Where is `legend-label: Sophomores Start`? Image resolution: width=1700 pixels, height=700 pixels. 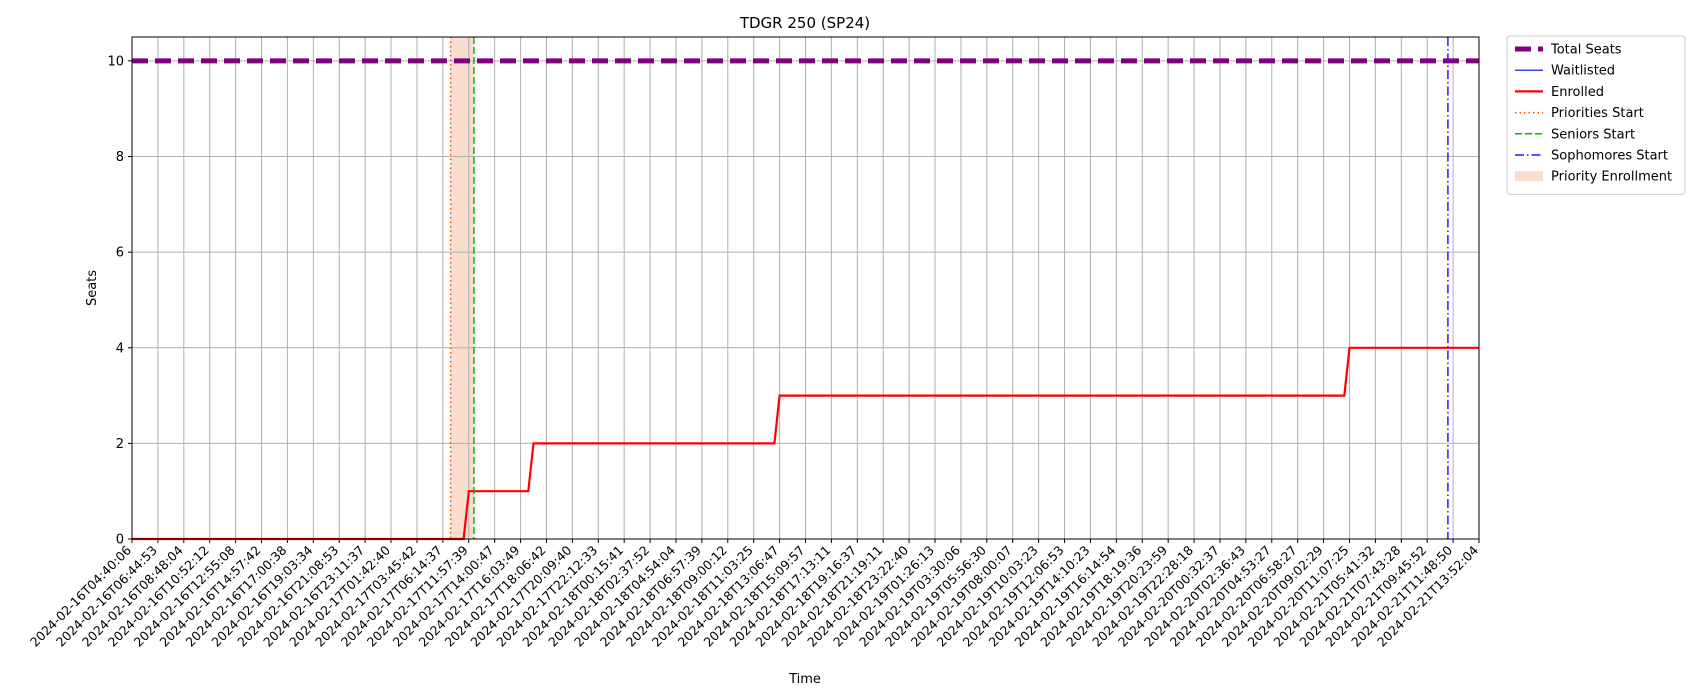
legend-label: Sophomores Start is located at coordinates (1609, 156).